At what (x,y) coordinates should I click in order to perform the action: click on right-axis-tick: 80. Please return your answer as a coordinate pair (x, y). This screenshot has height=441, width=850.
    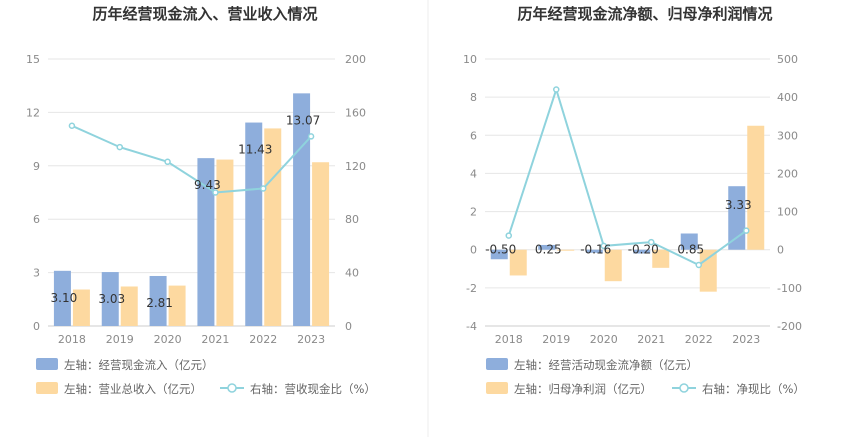
    Looking at the image, I should click on (352, 219).